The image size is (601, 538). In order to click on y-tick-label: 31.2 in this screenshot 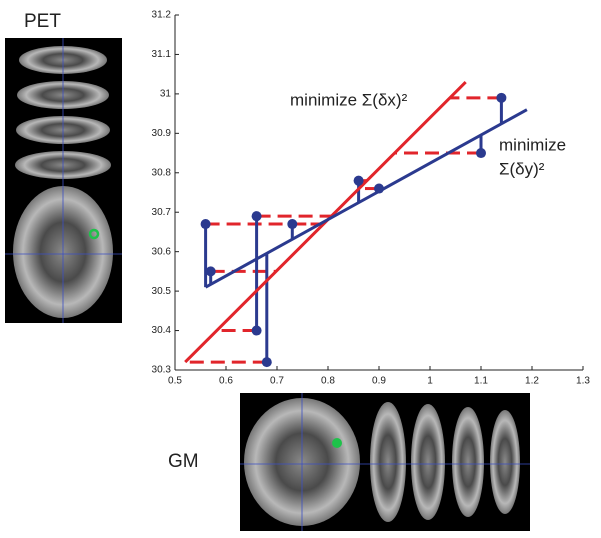, I will do `click(162, 15)`.